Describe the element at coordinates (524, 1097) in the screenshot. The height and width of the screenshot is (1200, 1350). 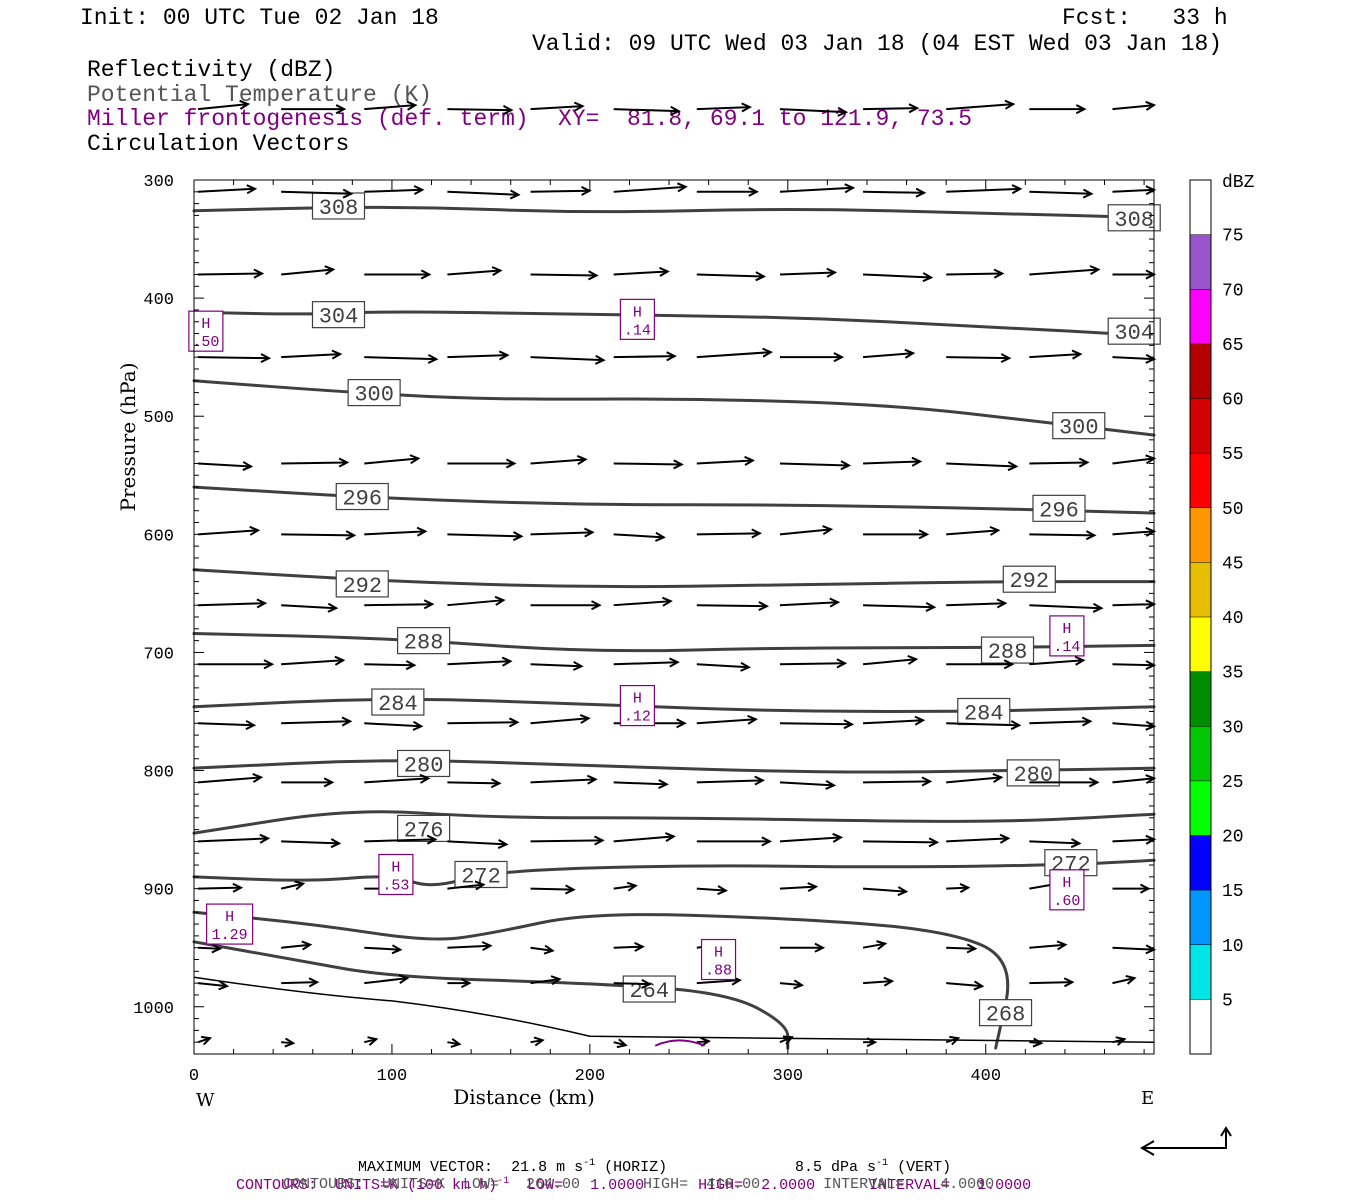
I see `x-axis-label: Distance (km)` at that location.